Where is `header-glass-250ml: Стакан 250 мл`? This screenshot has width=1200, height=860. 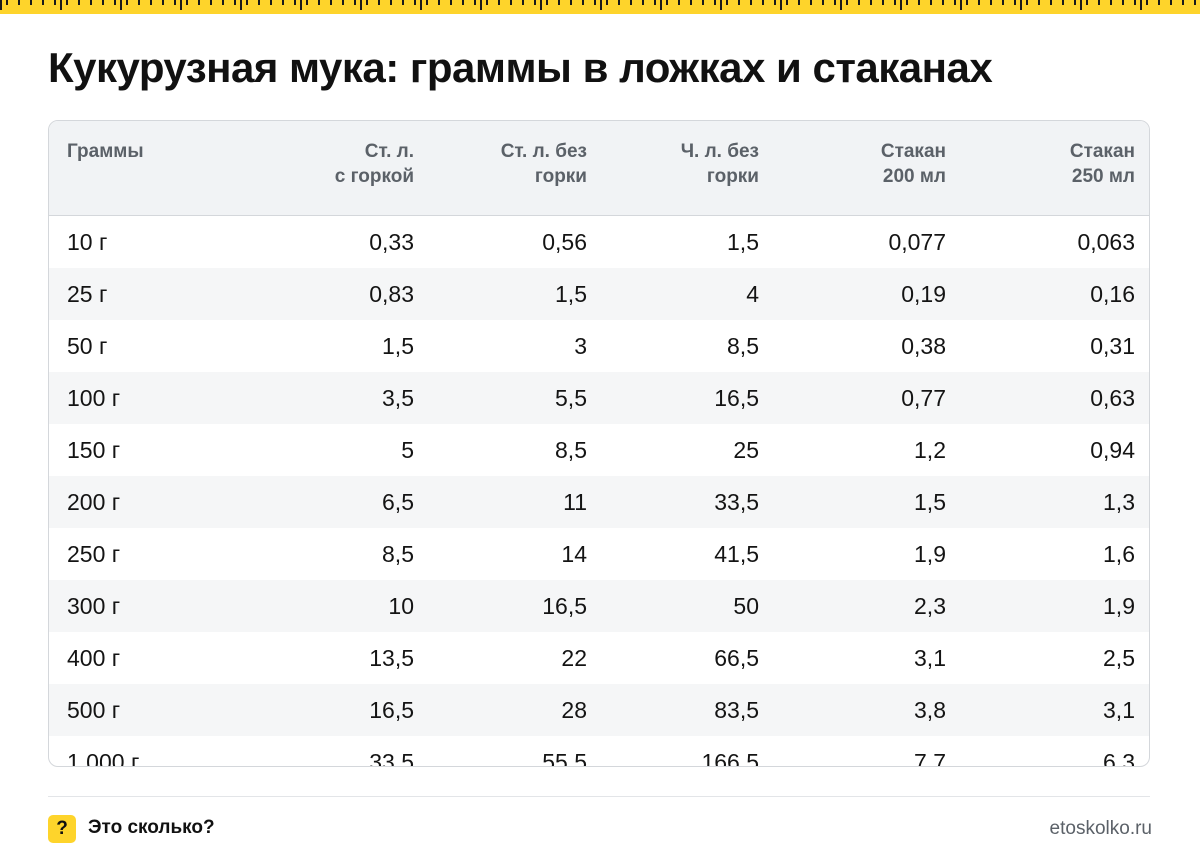
header-glass-250ml: Стакан 250 мл is located at coordinates (1047, 168).